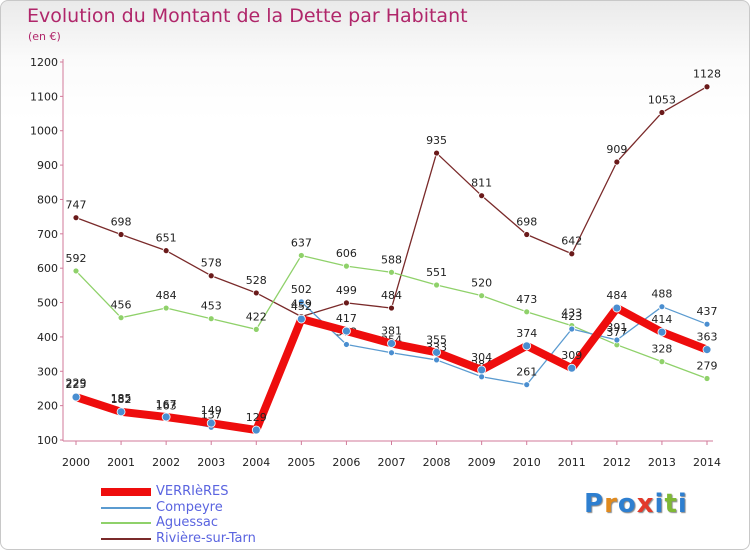 This screenshot has height=550, width=750. What do you see at coordinates (437, 462) in the screenshot?
I see `x-tick-label: 2008` at bounding box center [437, 462].